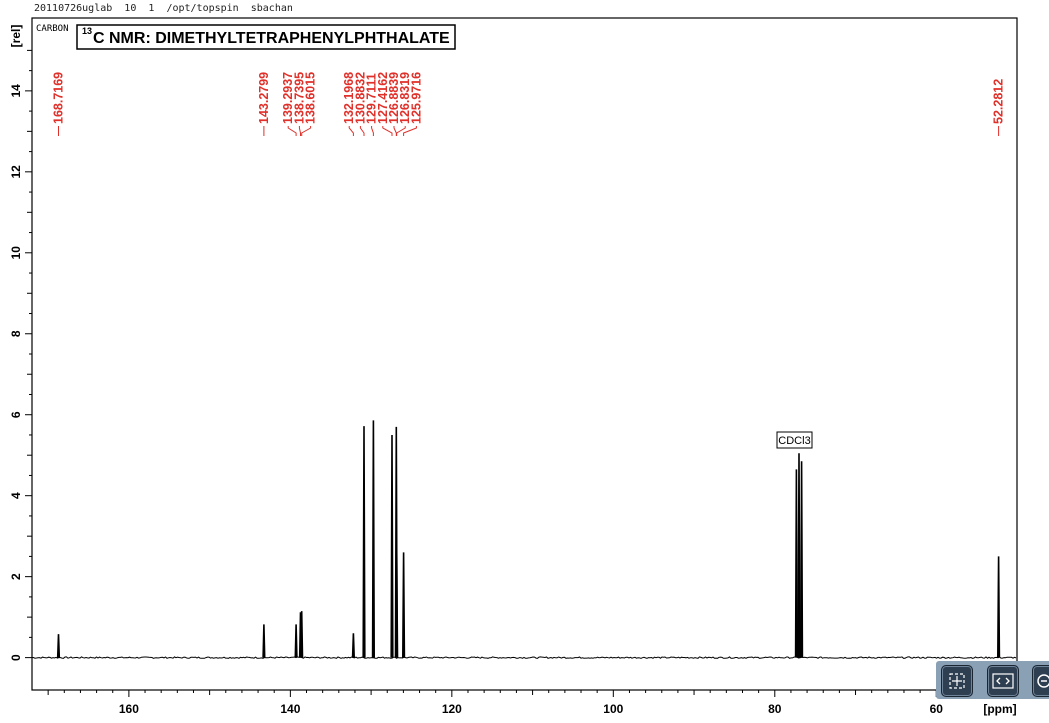 The height and width of the screenshot is (723, 1049). What do you see at coordinates (16, 36) in the screenshot?
I see `y-axis-label: [rel]` at bounding box center [16, 36].